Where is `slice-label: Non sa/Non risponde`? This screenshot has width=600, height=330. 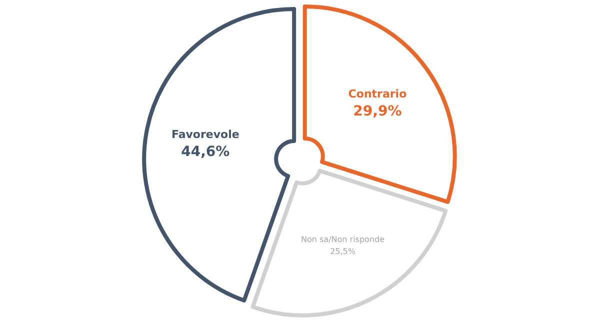 slice-label: Non sa/Non risponde is located at coordinates (343, 239).